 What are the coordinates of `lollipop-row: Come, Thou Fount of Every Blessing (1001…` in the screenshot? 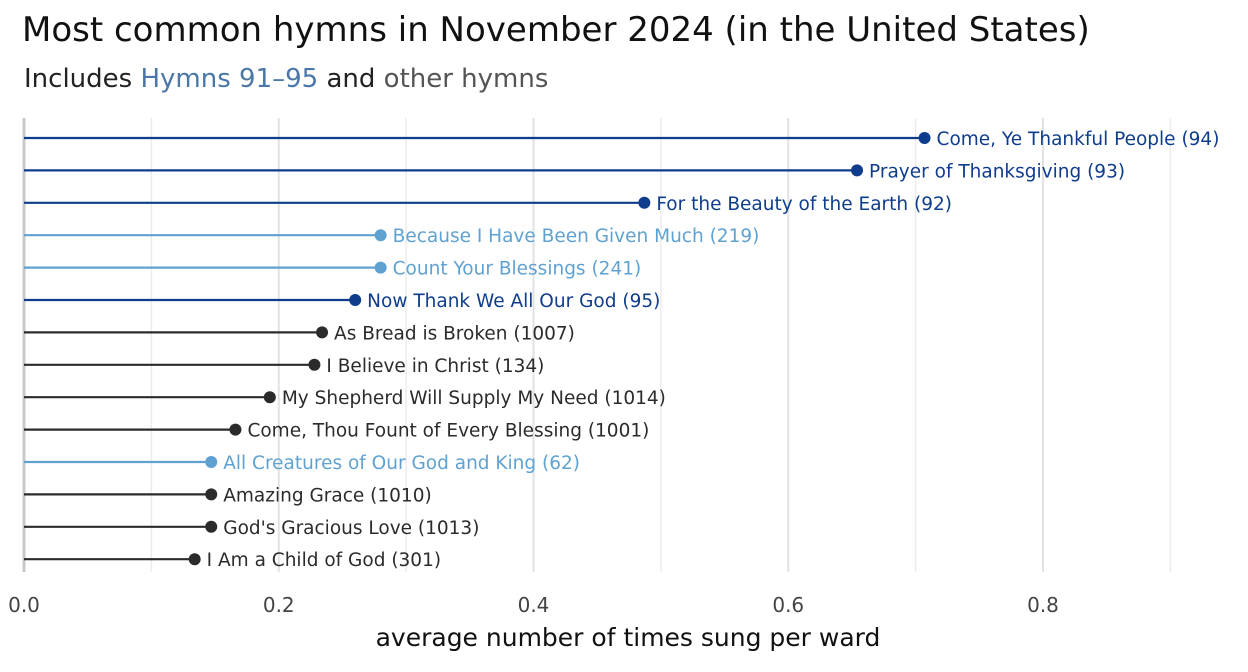 It's located at (336, 431).